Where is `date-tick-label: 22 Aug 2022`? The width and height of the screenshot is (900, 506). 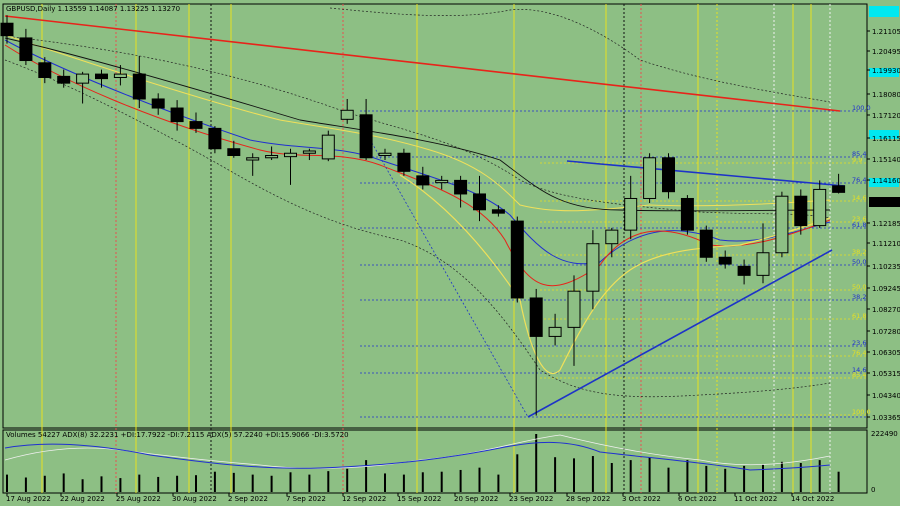 date-tick-label: 22 Aug 2022 is located at coordinates (82, 499).